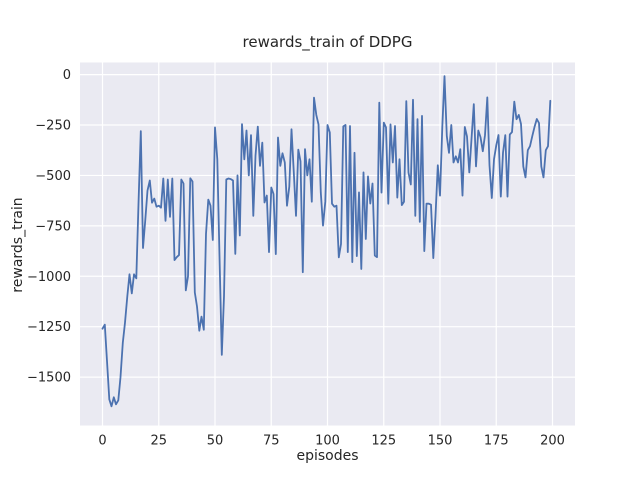 This screenshot has width=640, height=480. I want to click on x-tick-label: 200, so click(552, 441).